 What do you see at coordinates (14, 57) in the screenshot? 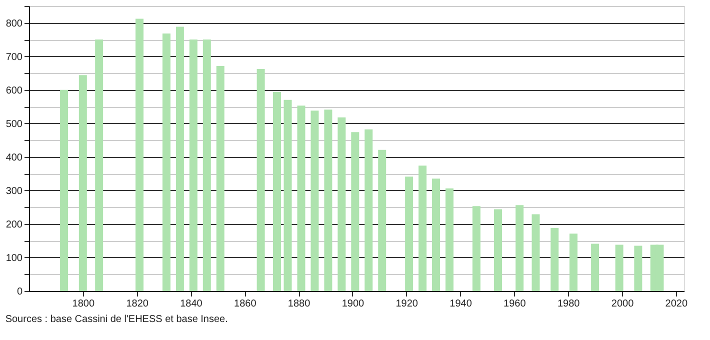
I see `y-tick-label: 700` at bounding box center [14, 57].